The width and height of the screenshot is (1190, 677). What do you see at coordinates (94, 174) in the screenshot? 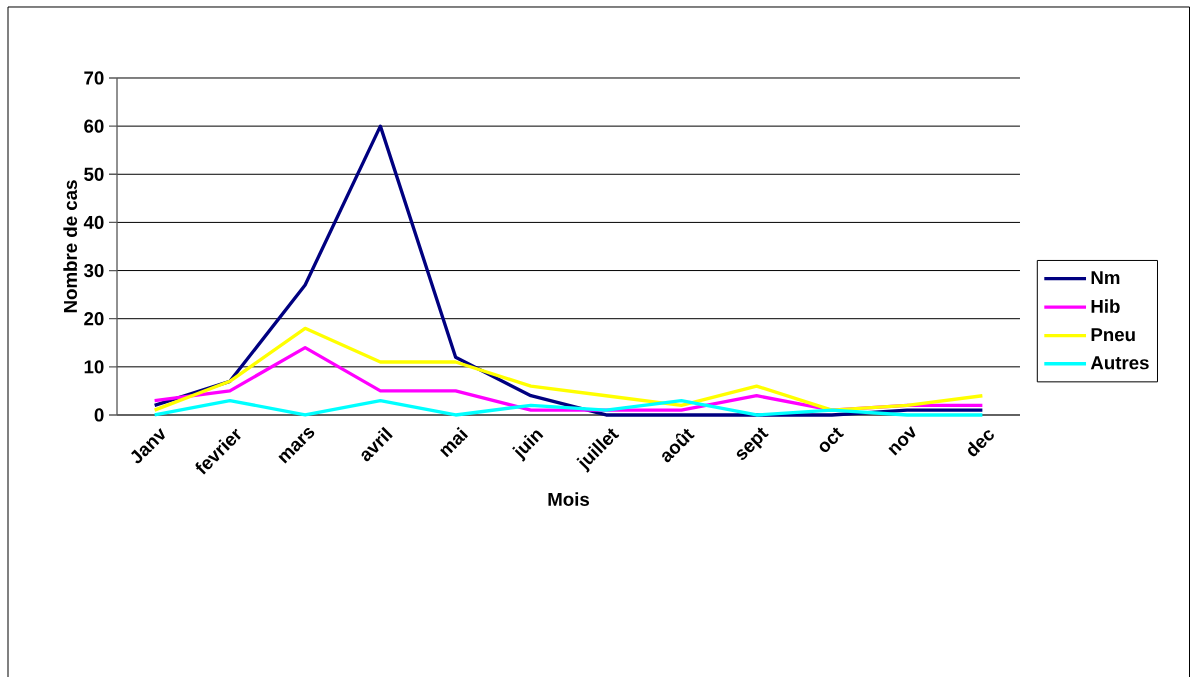
I see `y-tick-label: 50` at bounding box center [94, 174].